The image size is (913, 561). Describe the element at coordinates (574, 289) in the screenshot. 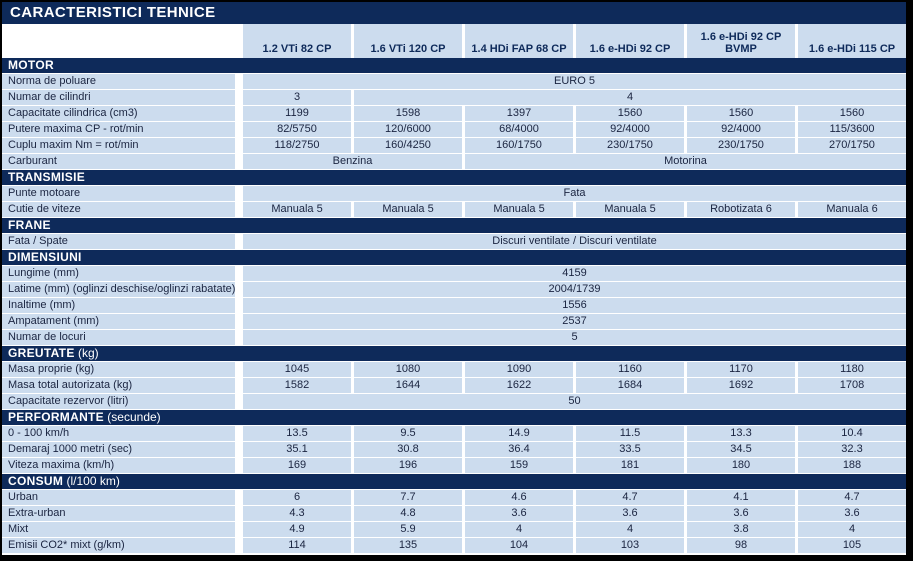

I see `spec-cell: 2004/1739` at that location.